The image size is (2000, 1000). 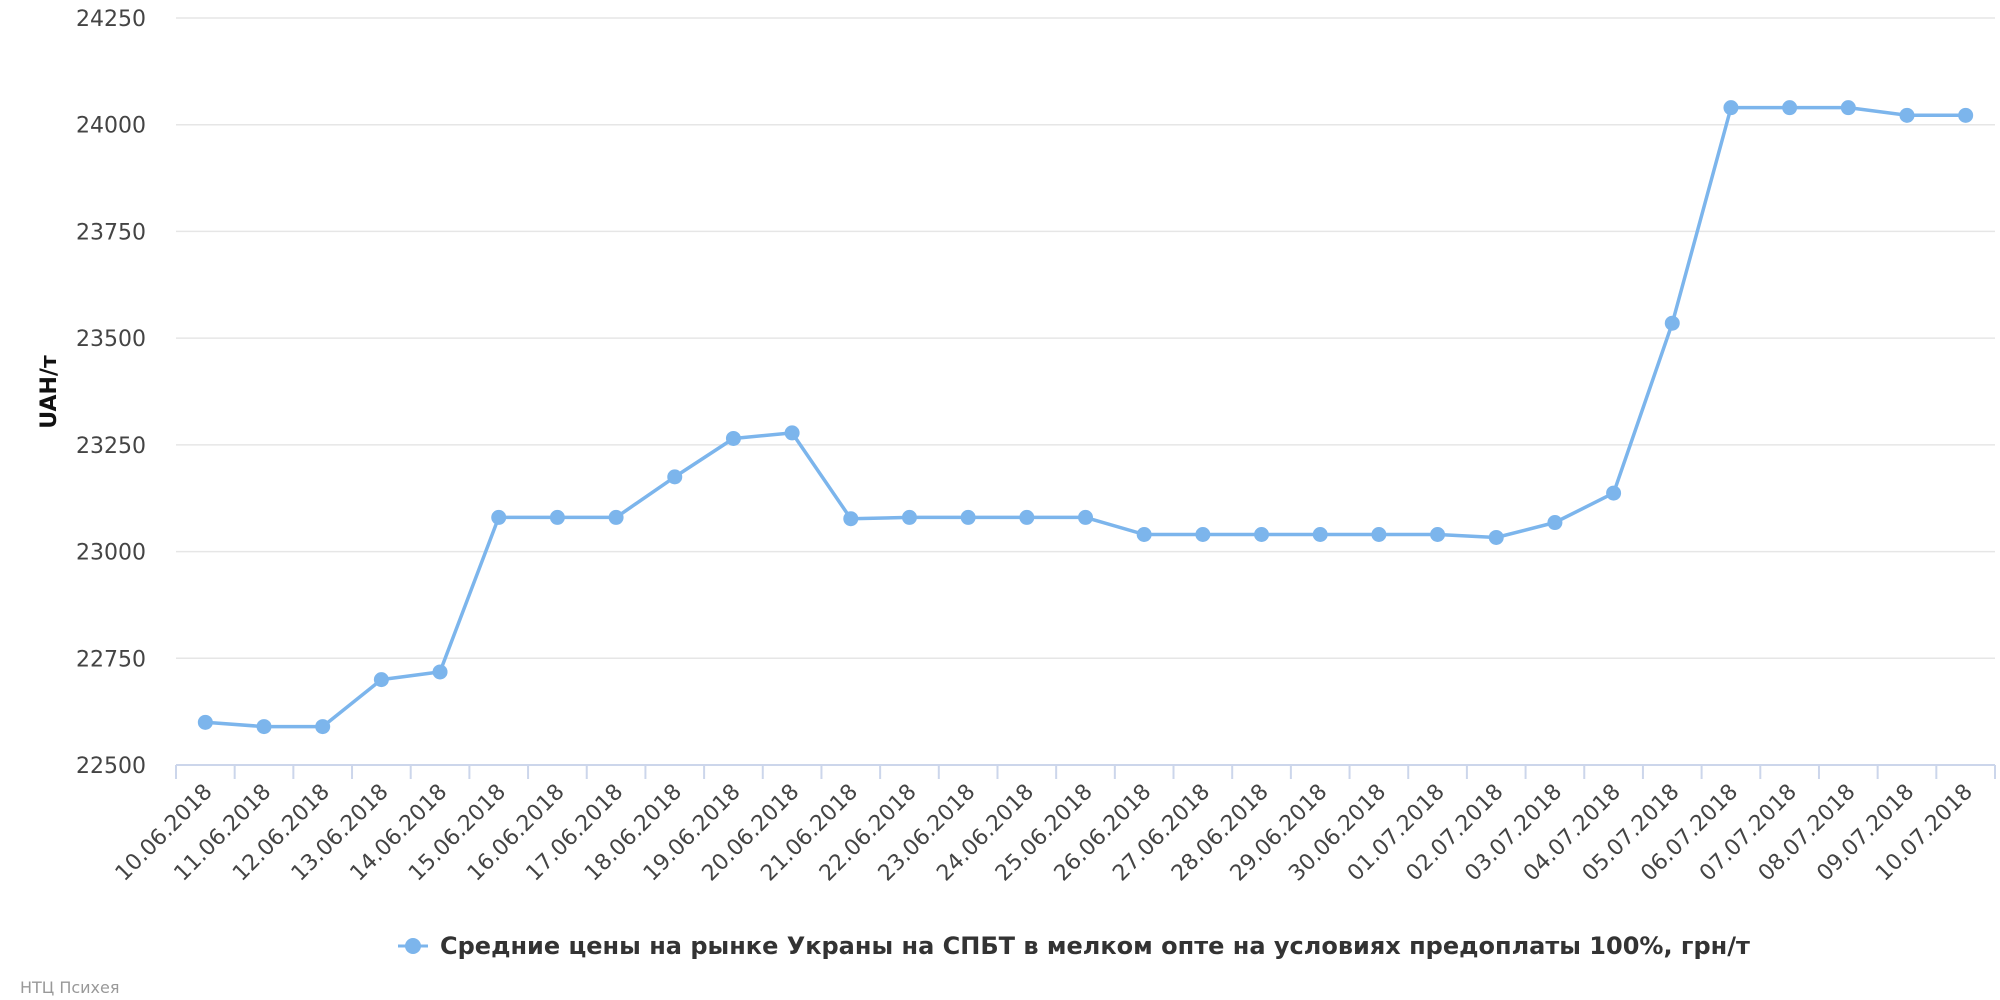 What do you see at coordinates (111, 393) in the screenshot?
I see `y-axis-ticks: 22500 22750 23000 23250 23500 23750 24000 24250` at bounding box center [111, 393].